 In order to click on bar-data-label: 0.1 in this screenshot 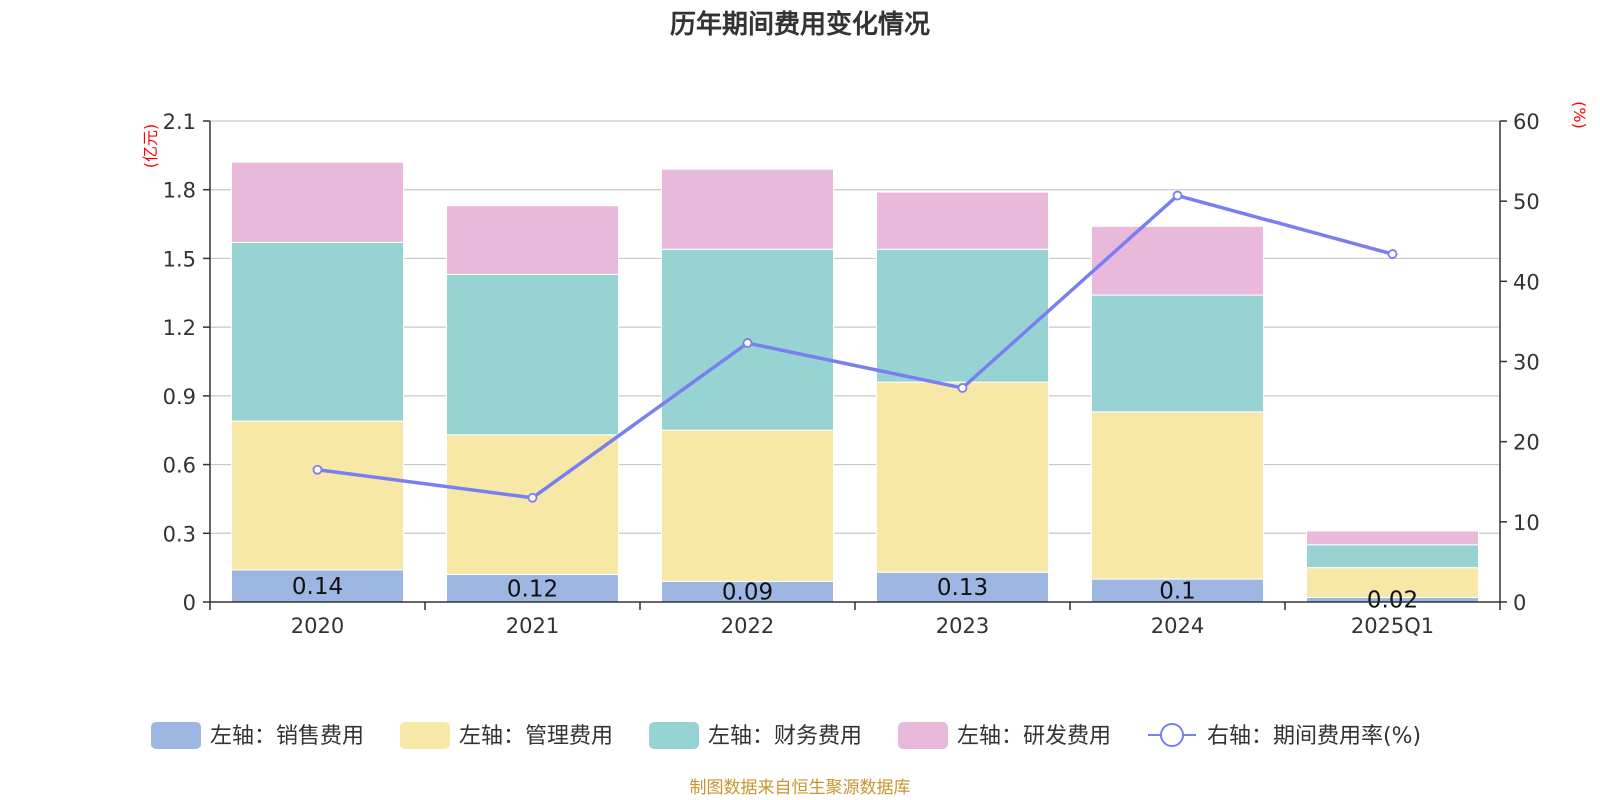, I will do `click(1177, 592)`.